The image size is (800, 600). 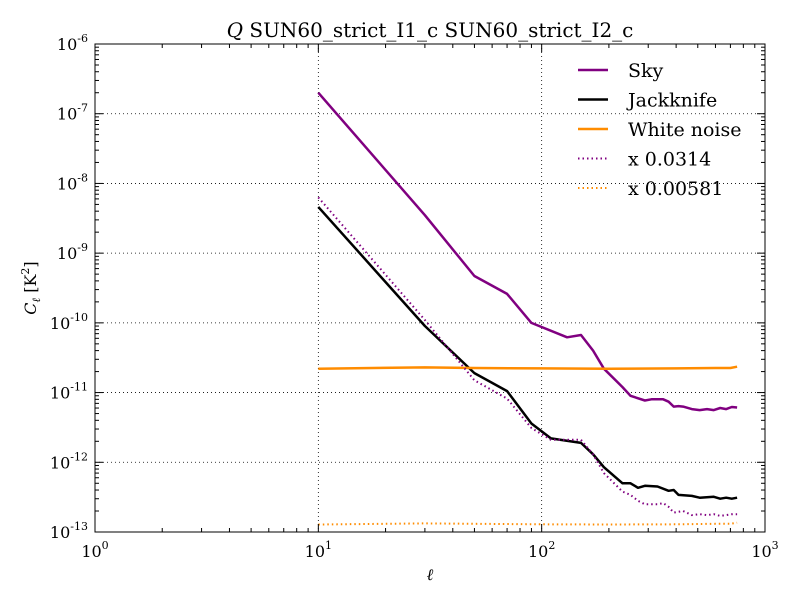 What do you see at coordinates (669, 160) in the screenshot?
I see `legend-label: x 0.0314` at bounding box center [669, 160].